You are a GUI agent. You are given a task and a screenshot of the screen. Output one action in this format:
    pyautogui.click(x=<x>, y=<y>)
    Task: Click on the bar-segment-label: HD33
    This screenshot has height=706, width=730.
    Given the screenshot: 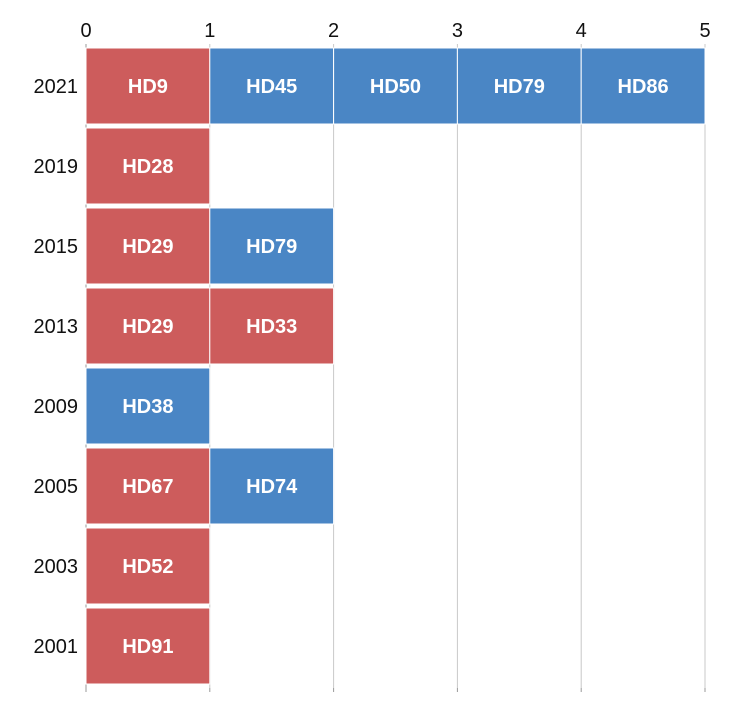 What is the action you would take?
    pyautogui.click(x=271, y=327)
    